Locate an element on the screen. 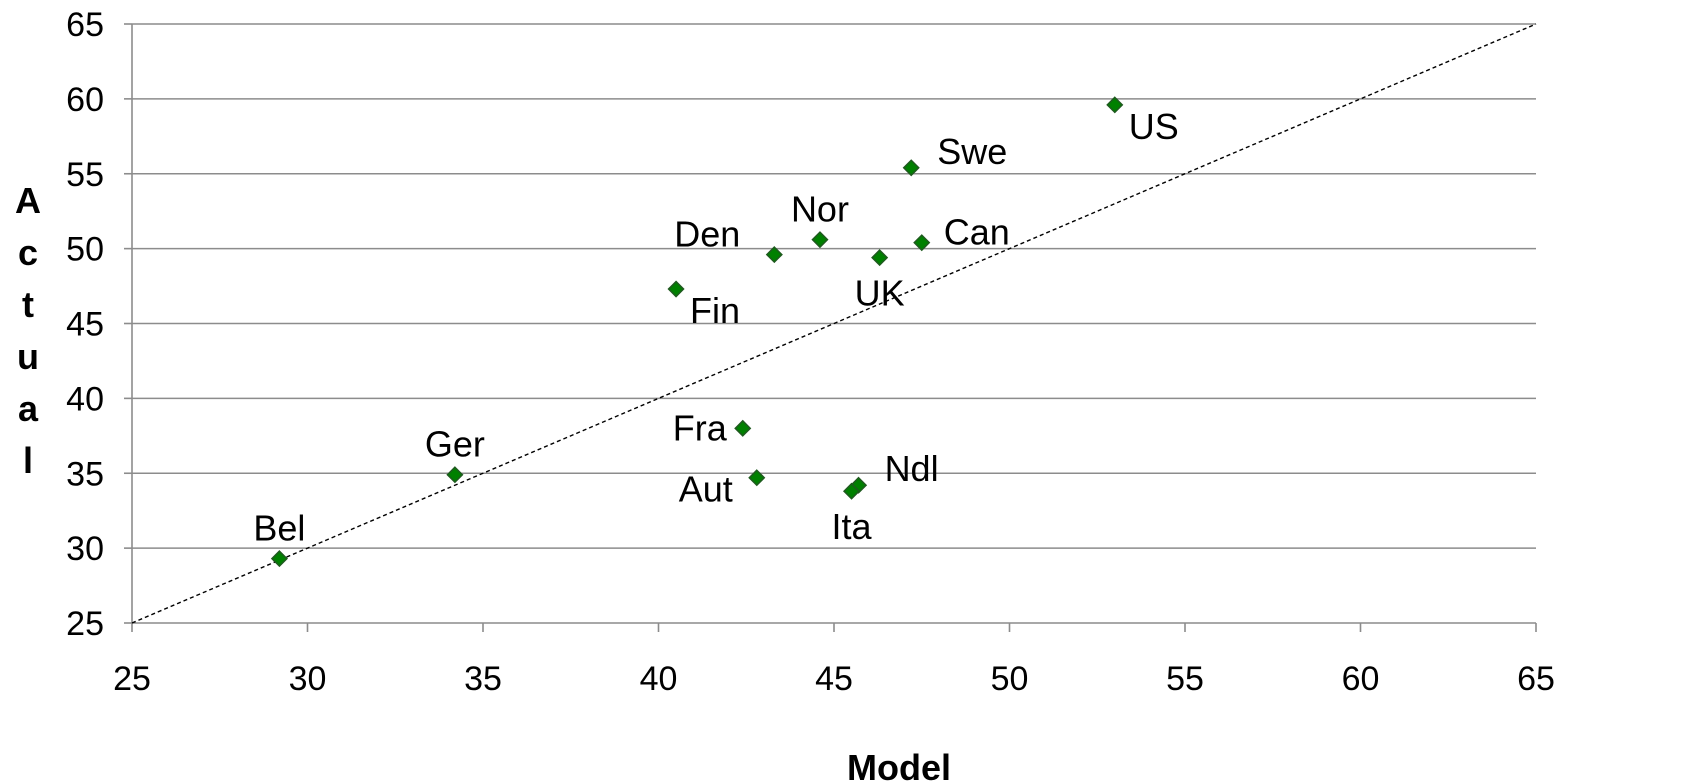  point-label-fra: Fra is located at coordinates (700, 427).